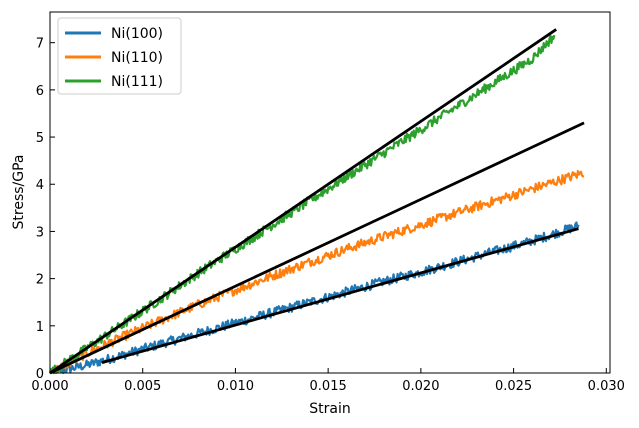 The width and height of the screenshot is (639, 428). What do you see at coordinates (142, 386) in the screenshot?
I see `x-tick-label: 0.005` at bounding box center [142, 386].